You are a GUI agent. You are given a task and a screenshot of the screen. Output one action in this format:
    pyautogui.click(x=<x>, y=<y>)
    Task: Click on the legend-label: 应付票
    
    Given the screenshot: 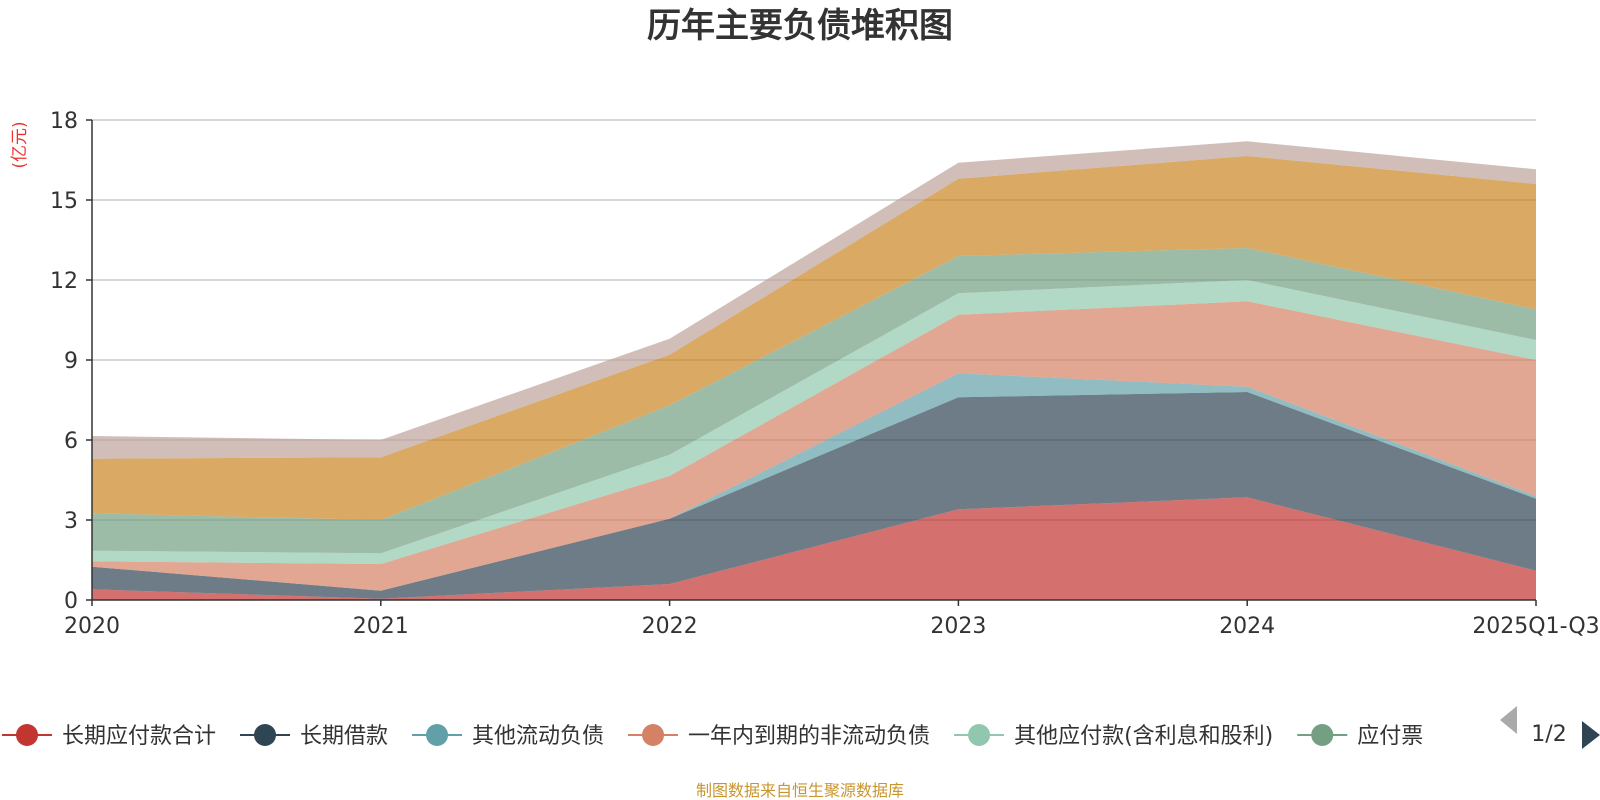 What is the action you would take?
    pyautogui.click(x=1390, y=736)
    